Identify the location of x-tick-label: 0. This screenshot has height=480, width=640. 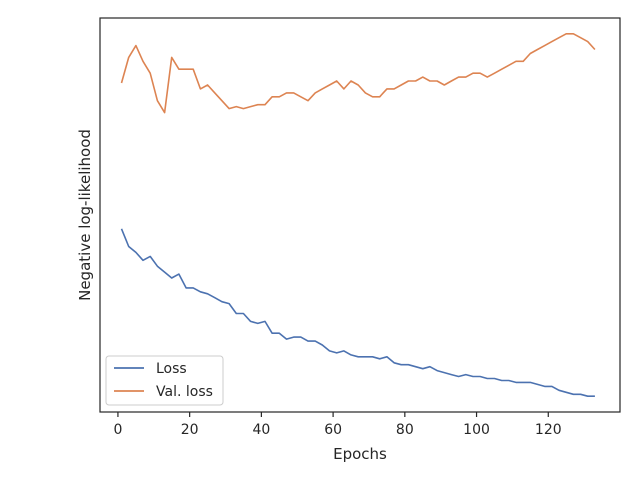
(117, 430).